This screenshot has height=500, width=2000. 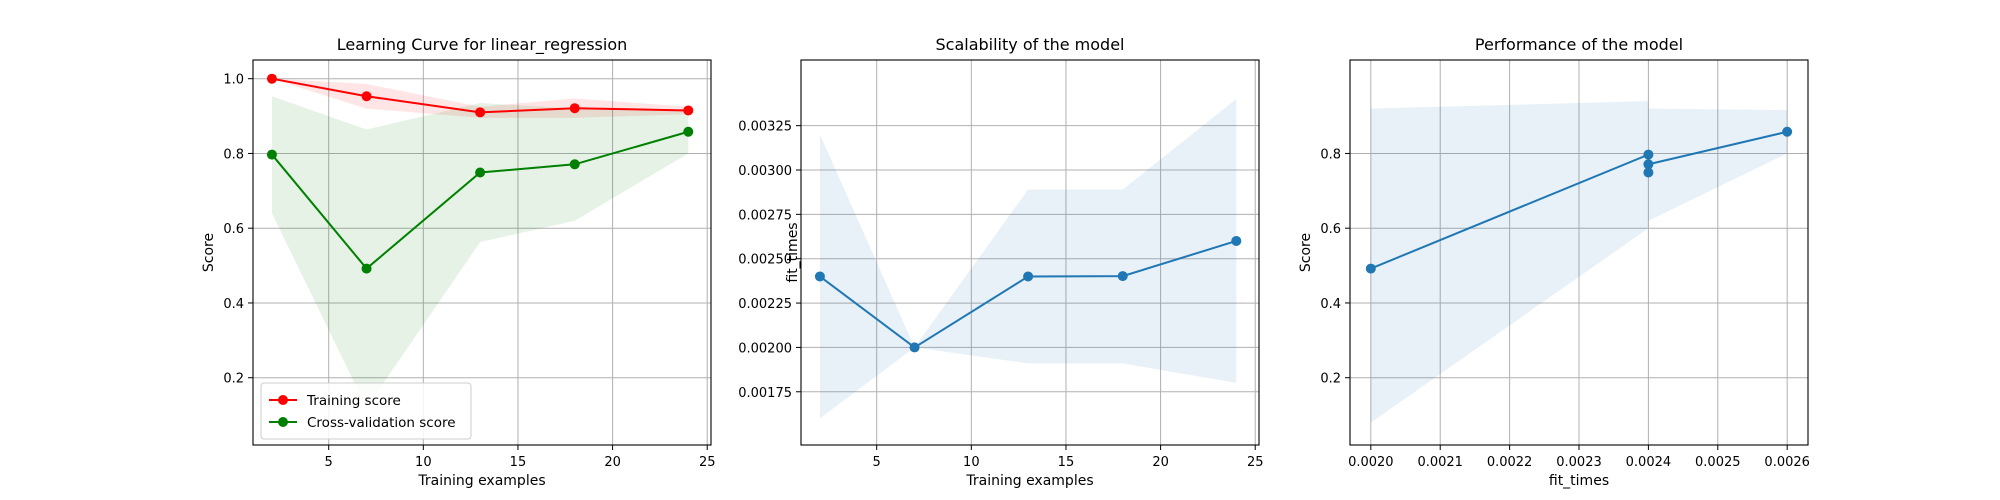 What do you see at coordinates (1371, 462) in the screenshot?
I see `x-tick-label: 0.0020` at bounding box center [1371, 462].